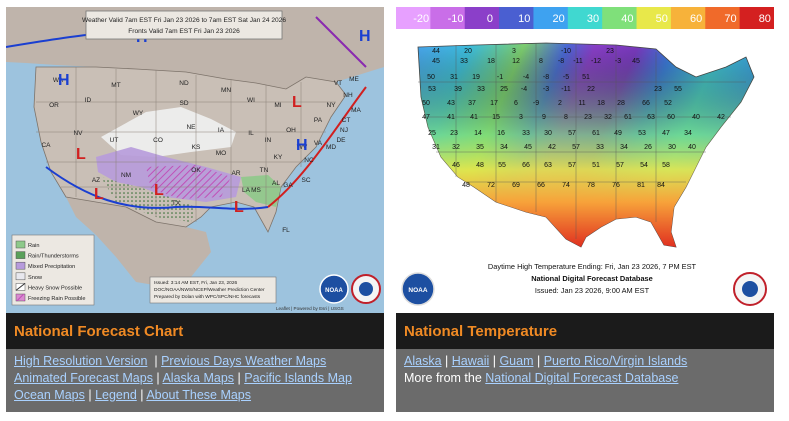  What do you see at coordinates (627, 19) in the screenshot?
I see `scale-tick-label: 40` at bounding box center [627, 19].